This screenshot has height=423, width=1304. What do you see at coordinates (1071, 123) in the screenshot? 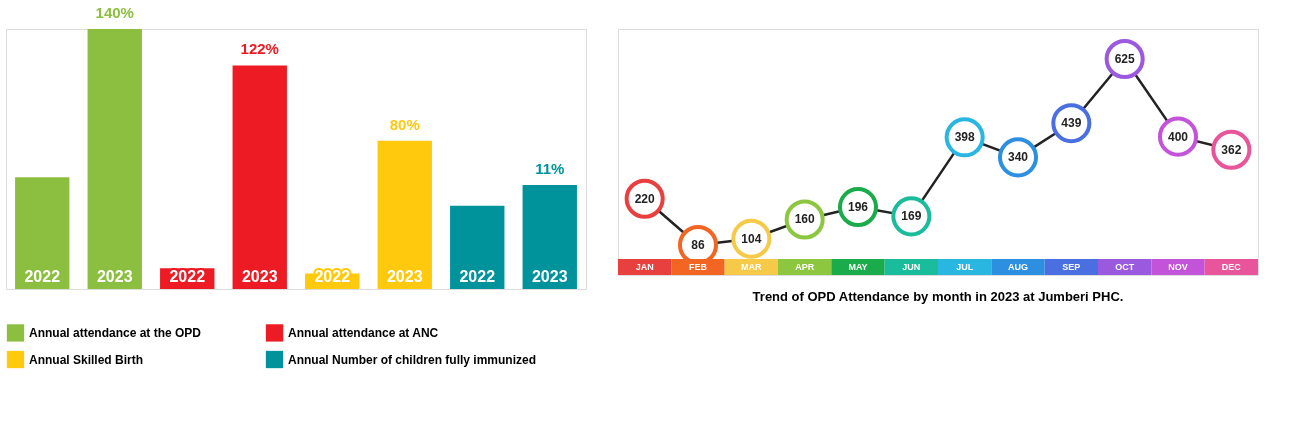
I see `data-label: 439` at bounding box center [1071, 123].